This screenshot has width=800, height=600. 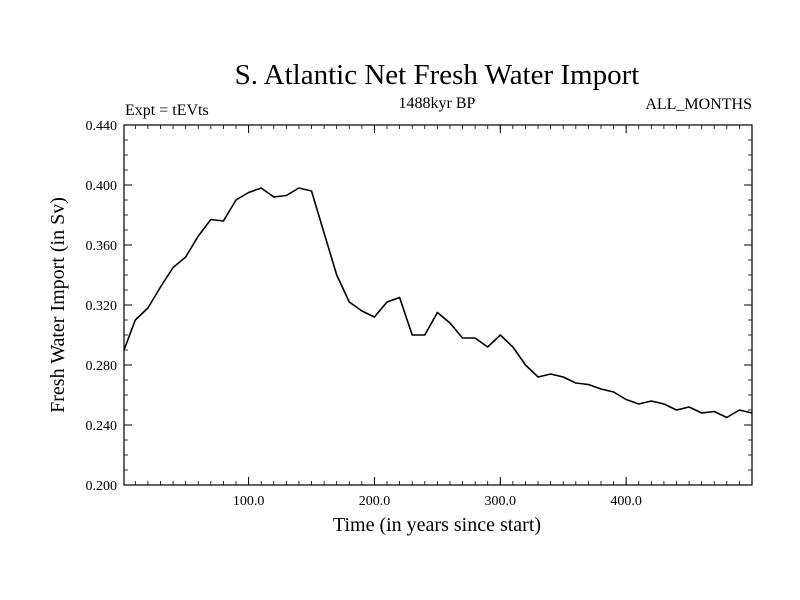 What do you see at coordinates (167, 110) in the screenshot?
I see `experiment-label: Expt = tEVts` at bounding box center [167, 110].